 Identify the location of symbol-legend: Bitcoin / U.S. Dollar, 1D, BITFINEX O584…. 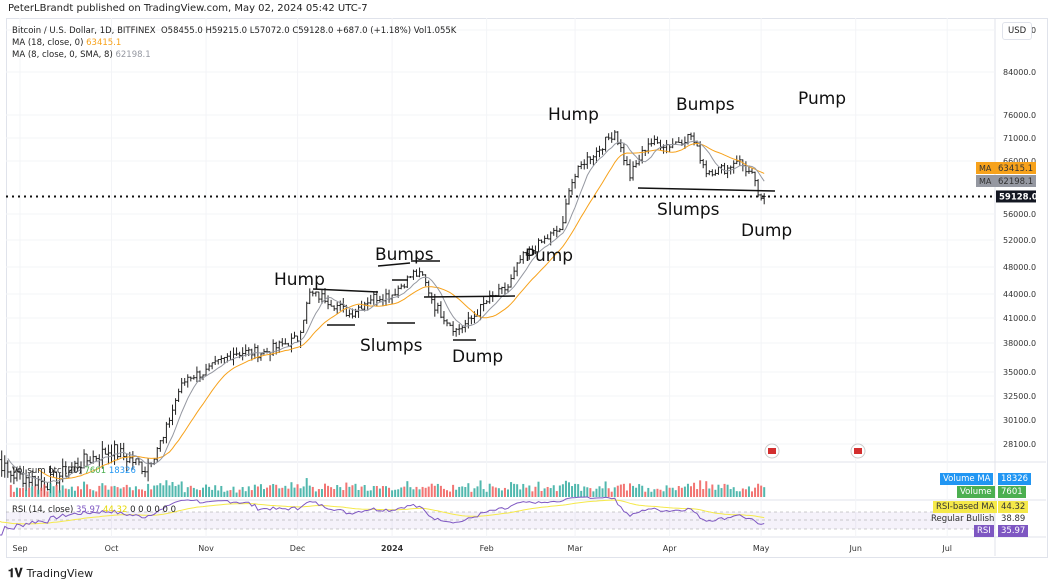
(234, 31).